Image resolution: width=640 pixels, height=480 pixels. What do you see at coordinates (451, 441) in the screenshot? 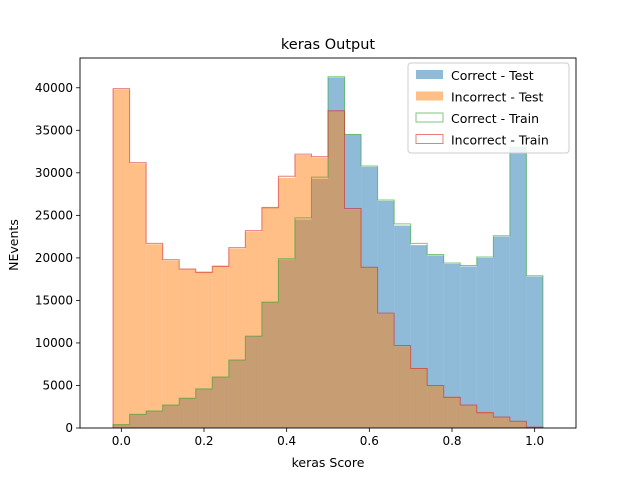
I see `x-tick-label: 0.8` at bounding box center [451, 441].